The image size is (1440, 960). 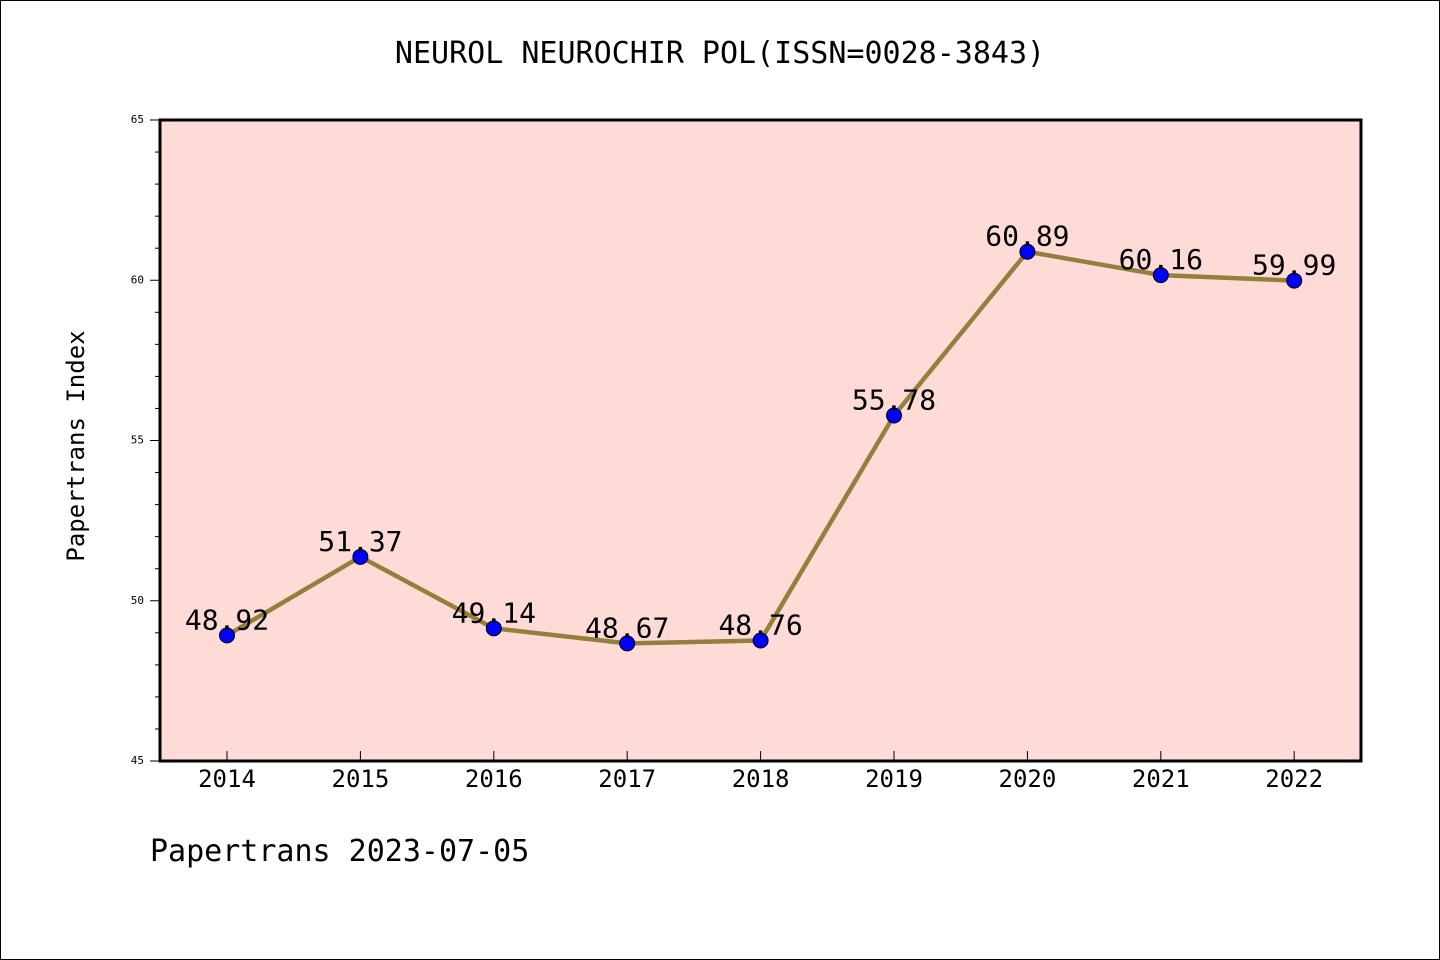 What do you see at coordinates (137, 279) in the screenshot?
I see `y-tick-label: 60` at bounding box center [137, 279].